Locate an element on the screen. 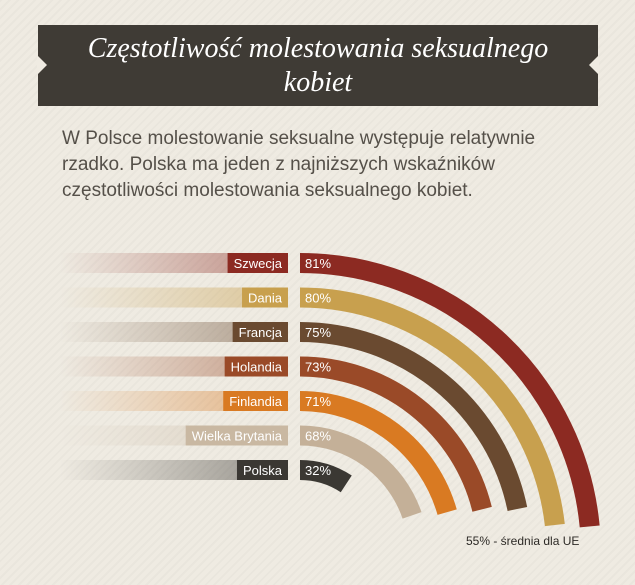 This screenshot has height=585, width=635. label-box-holandia is located at coordinates (256, 366).